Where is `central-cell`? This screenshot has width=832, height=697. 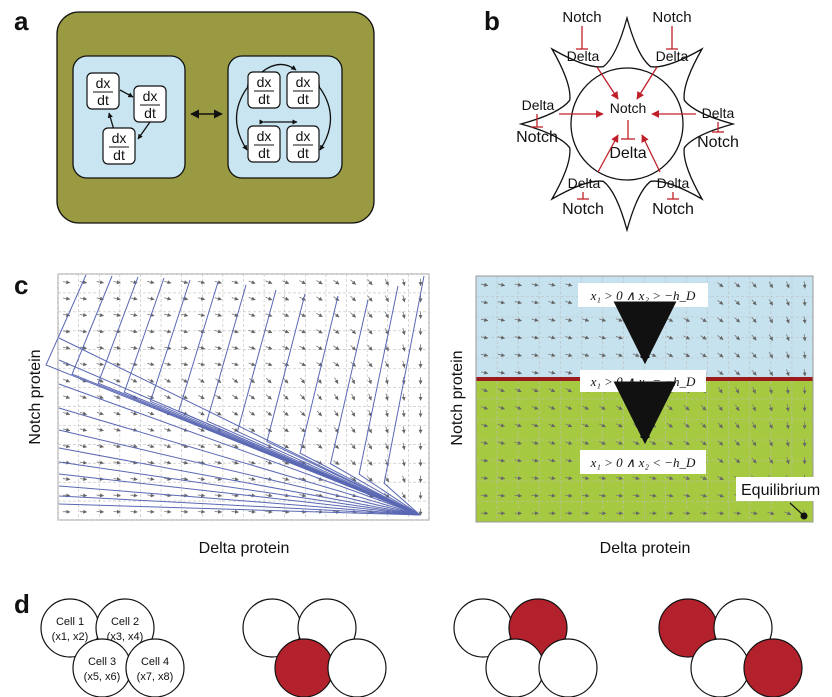
central-cell is located at coordinates (627, 124).